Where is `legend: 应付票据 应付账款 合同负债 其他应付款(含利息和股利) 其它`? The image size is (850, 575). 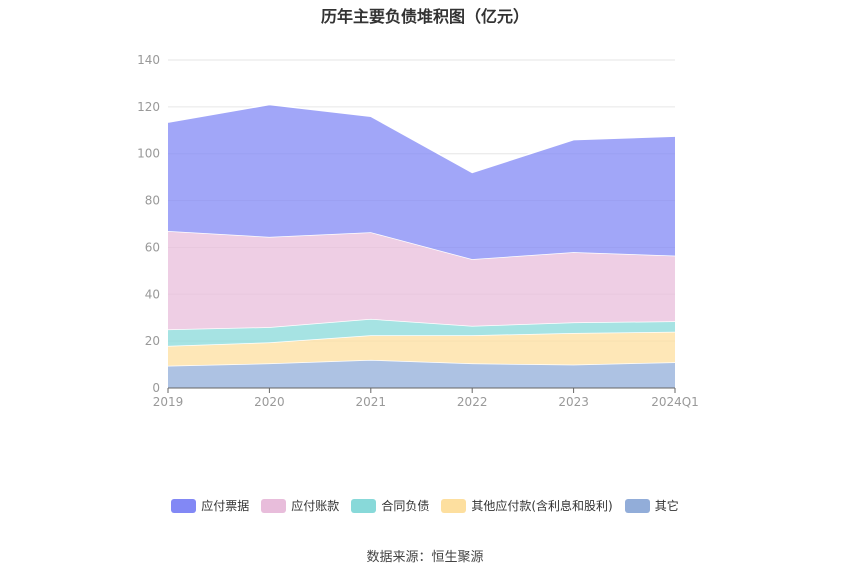 legend: 应付票据 应付账款 合同负债 其他应付款(含利息和股利) 其它 is located at coordinates (425, 505).